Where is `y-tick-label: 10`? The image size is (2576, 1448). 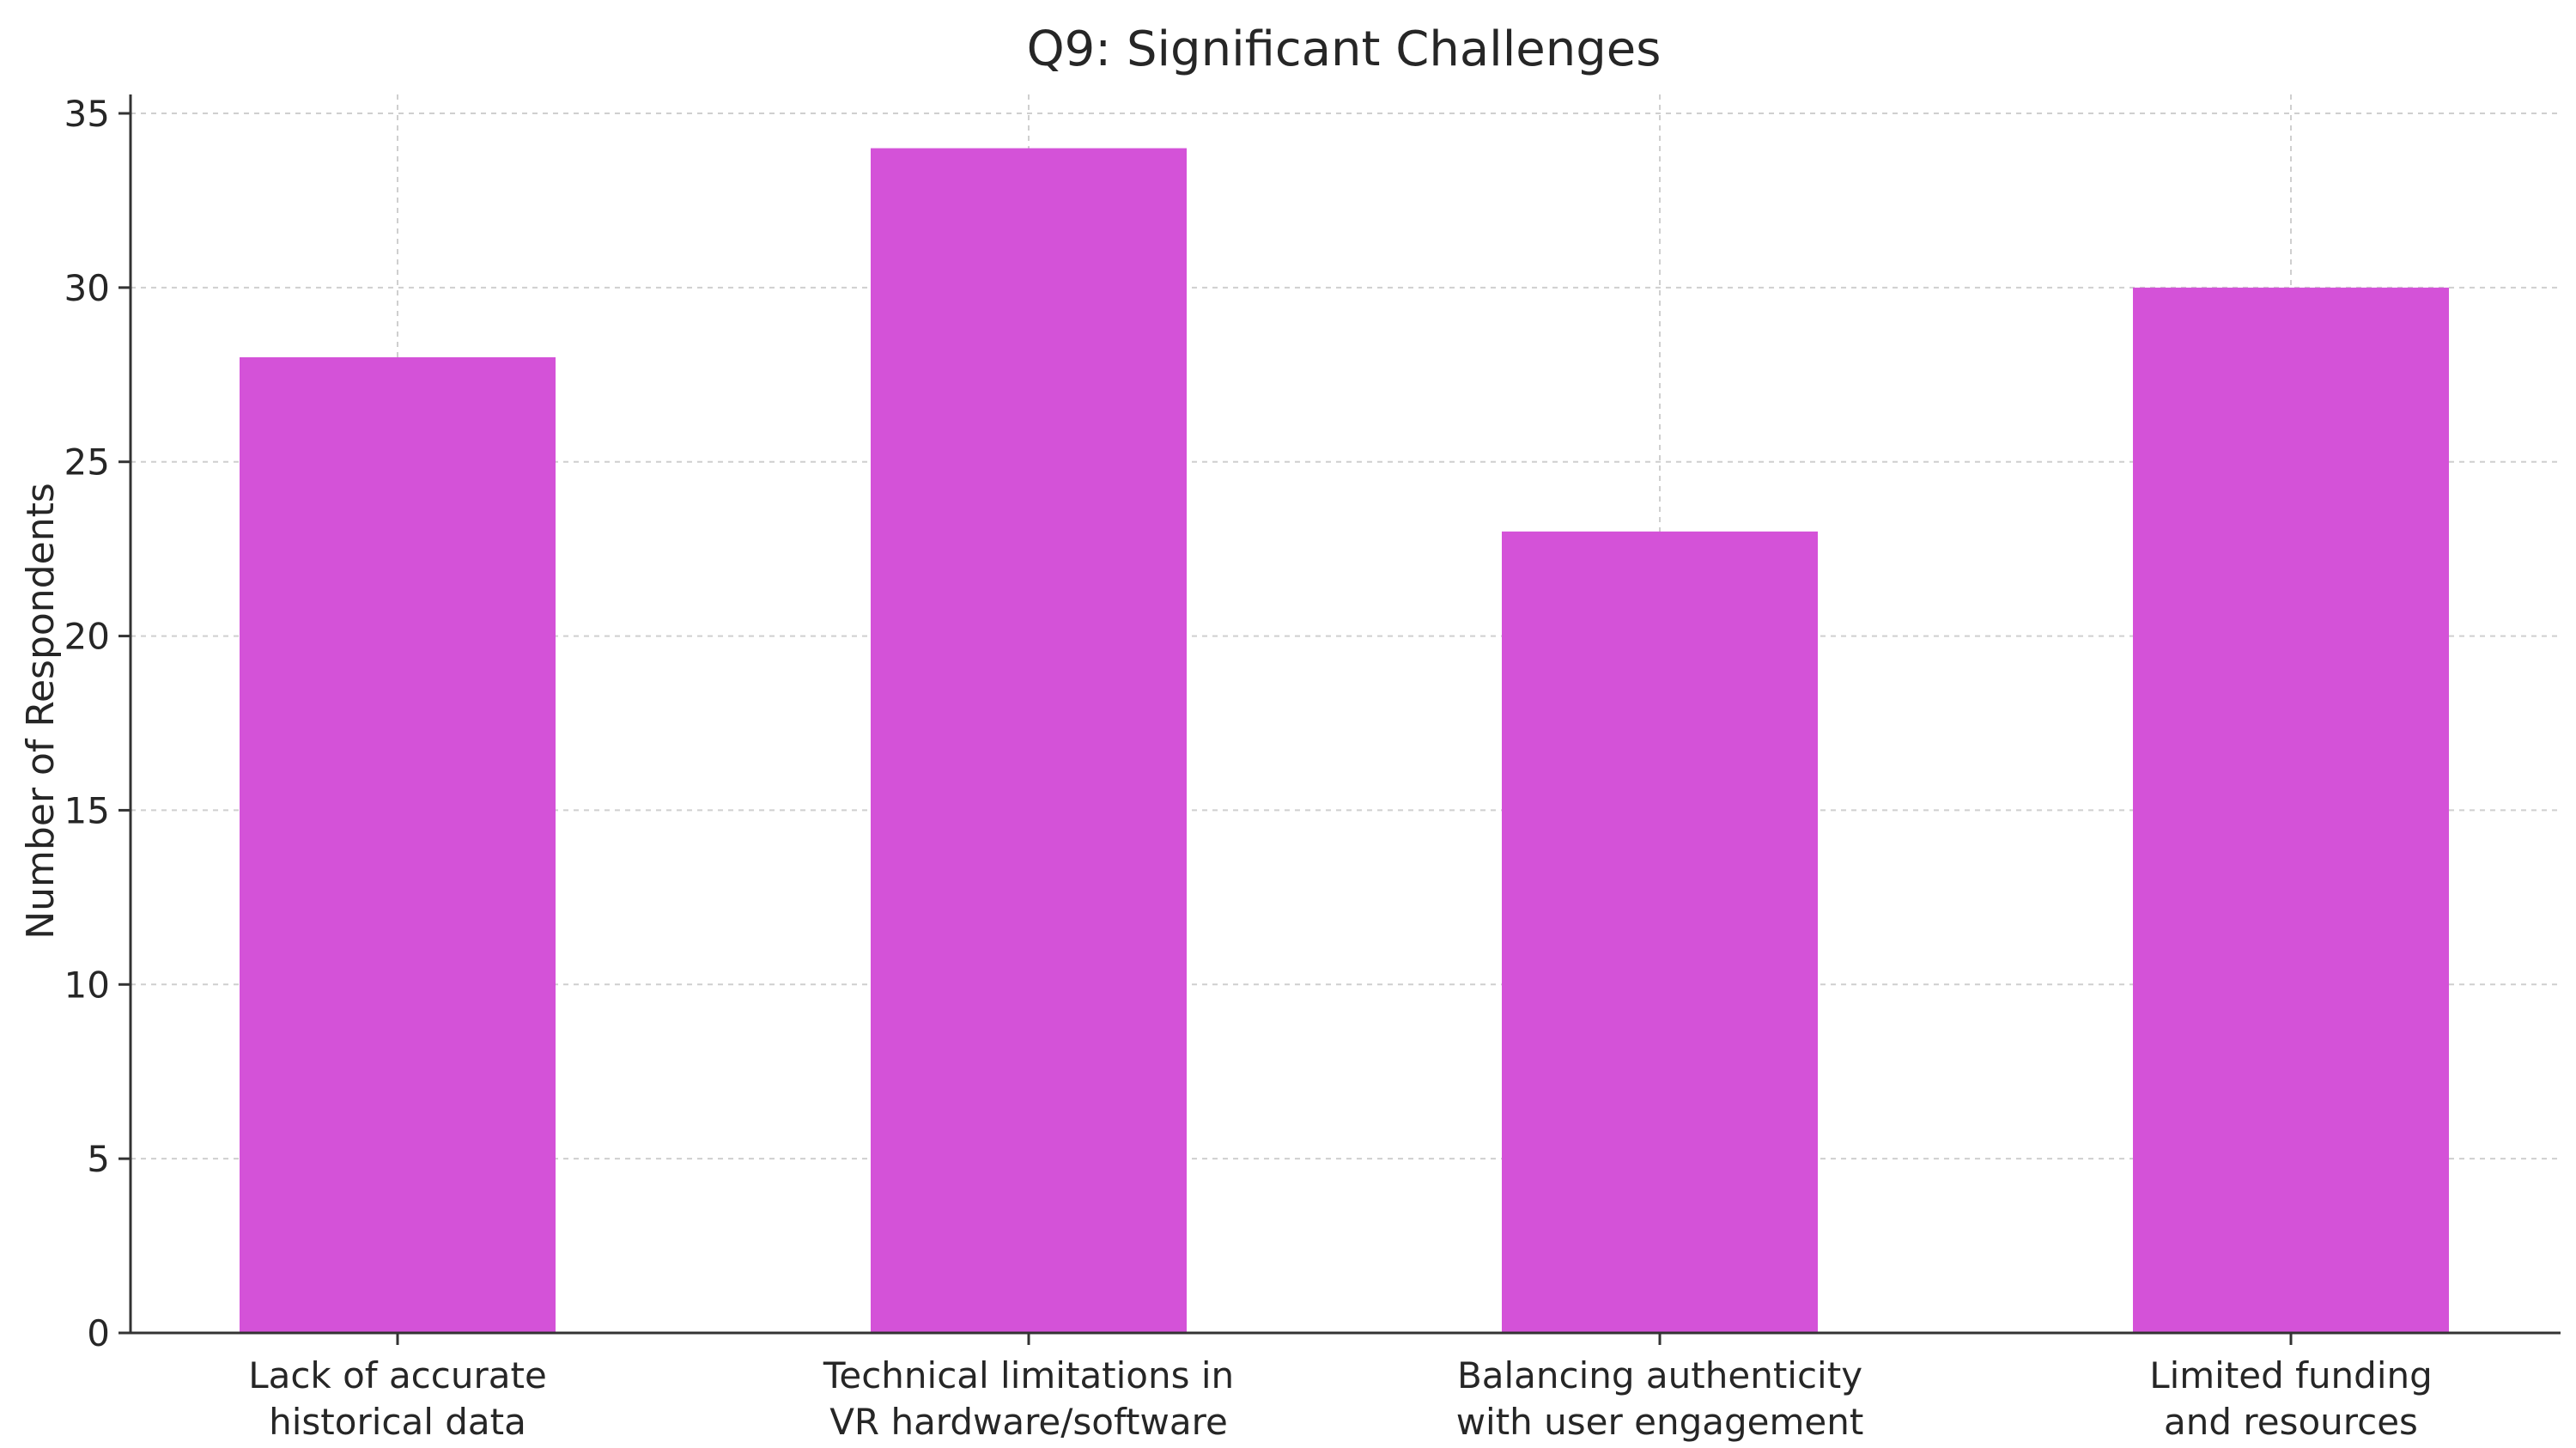 y-tick-label: 10 is located at coordinates (87, 985).